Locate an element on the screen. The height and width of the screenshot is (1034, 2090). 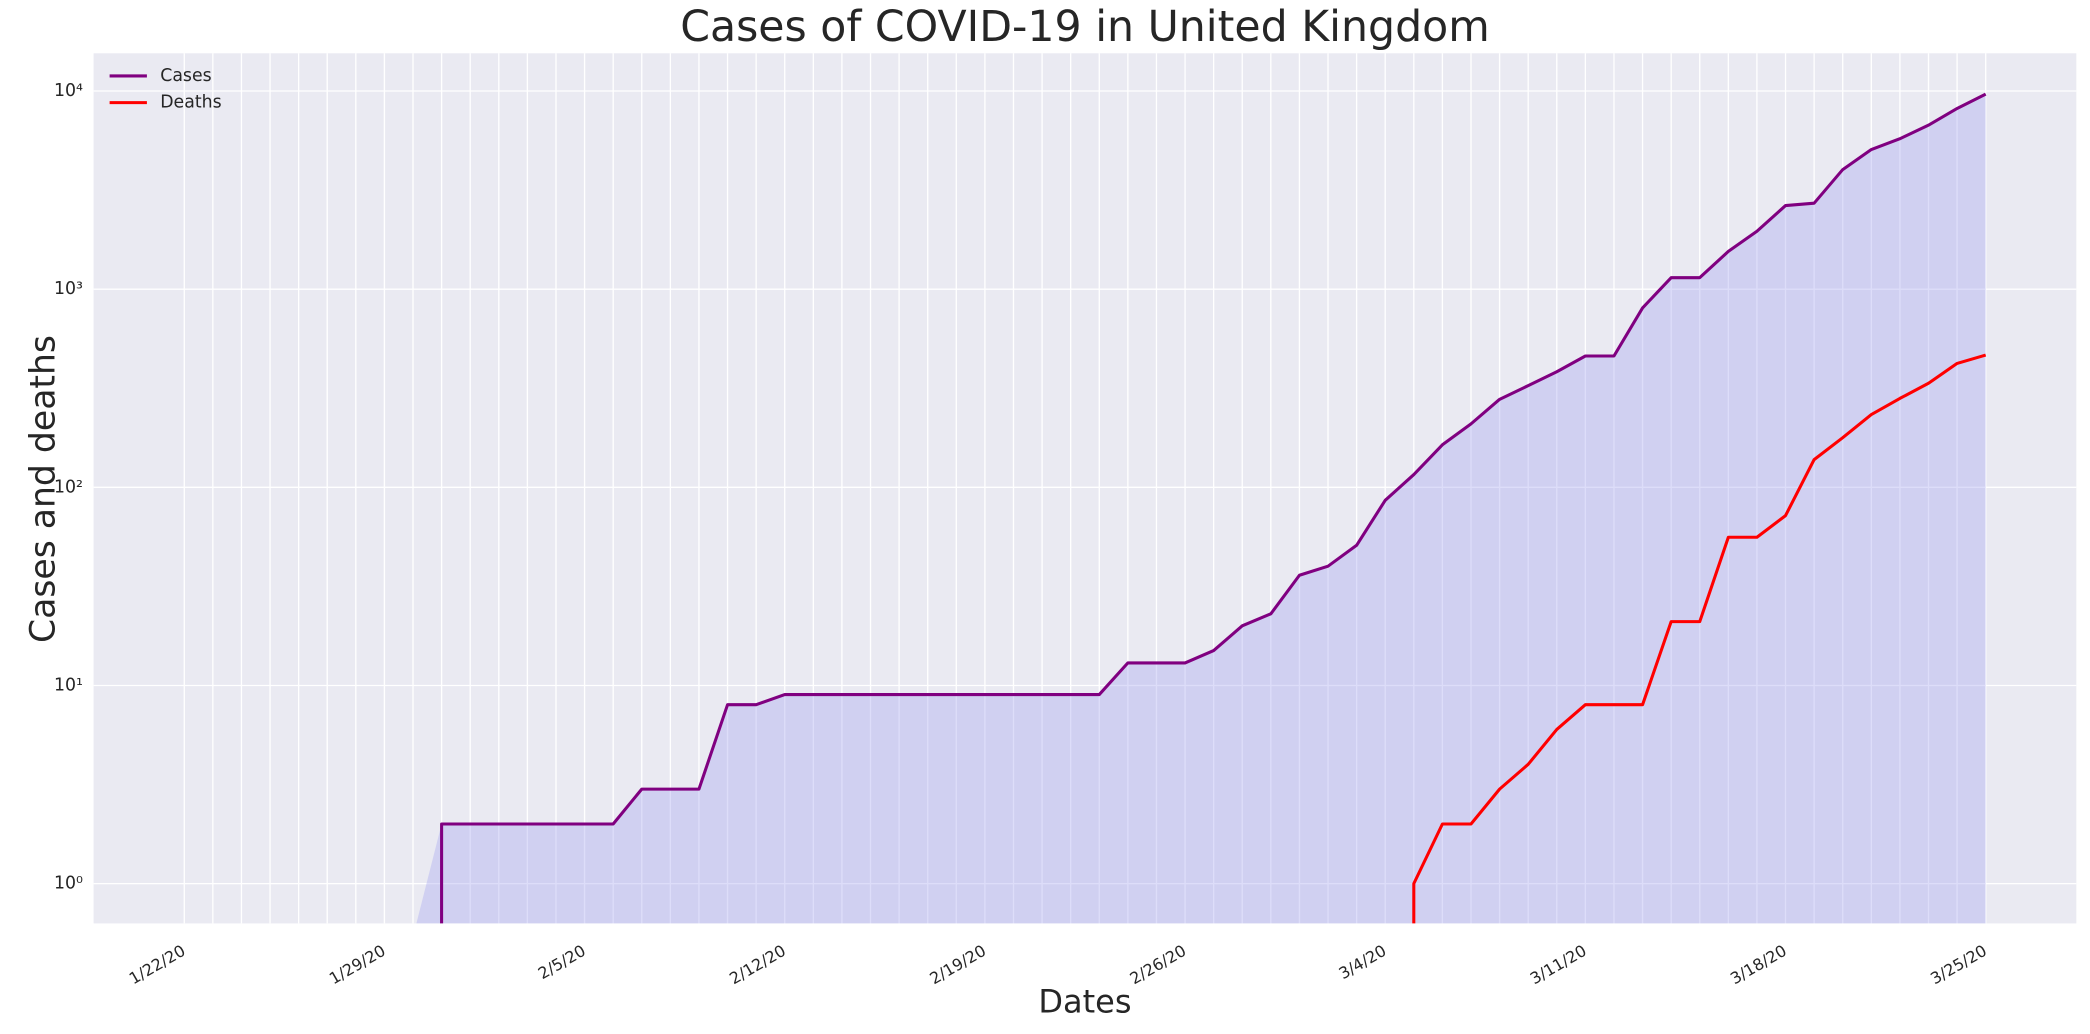
x-tick-label: 2/12/20 is located at coordinates (757, 964).